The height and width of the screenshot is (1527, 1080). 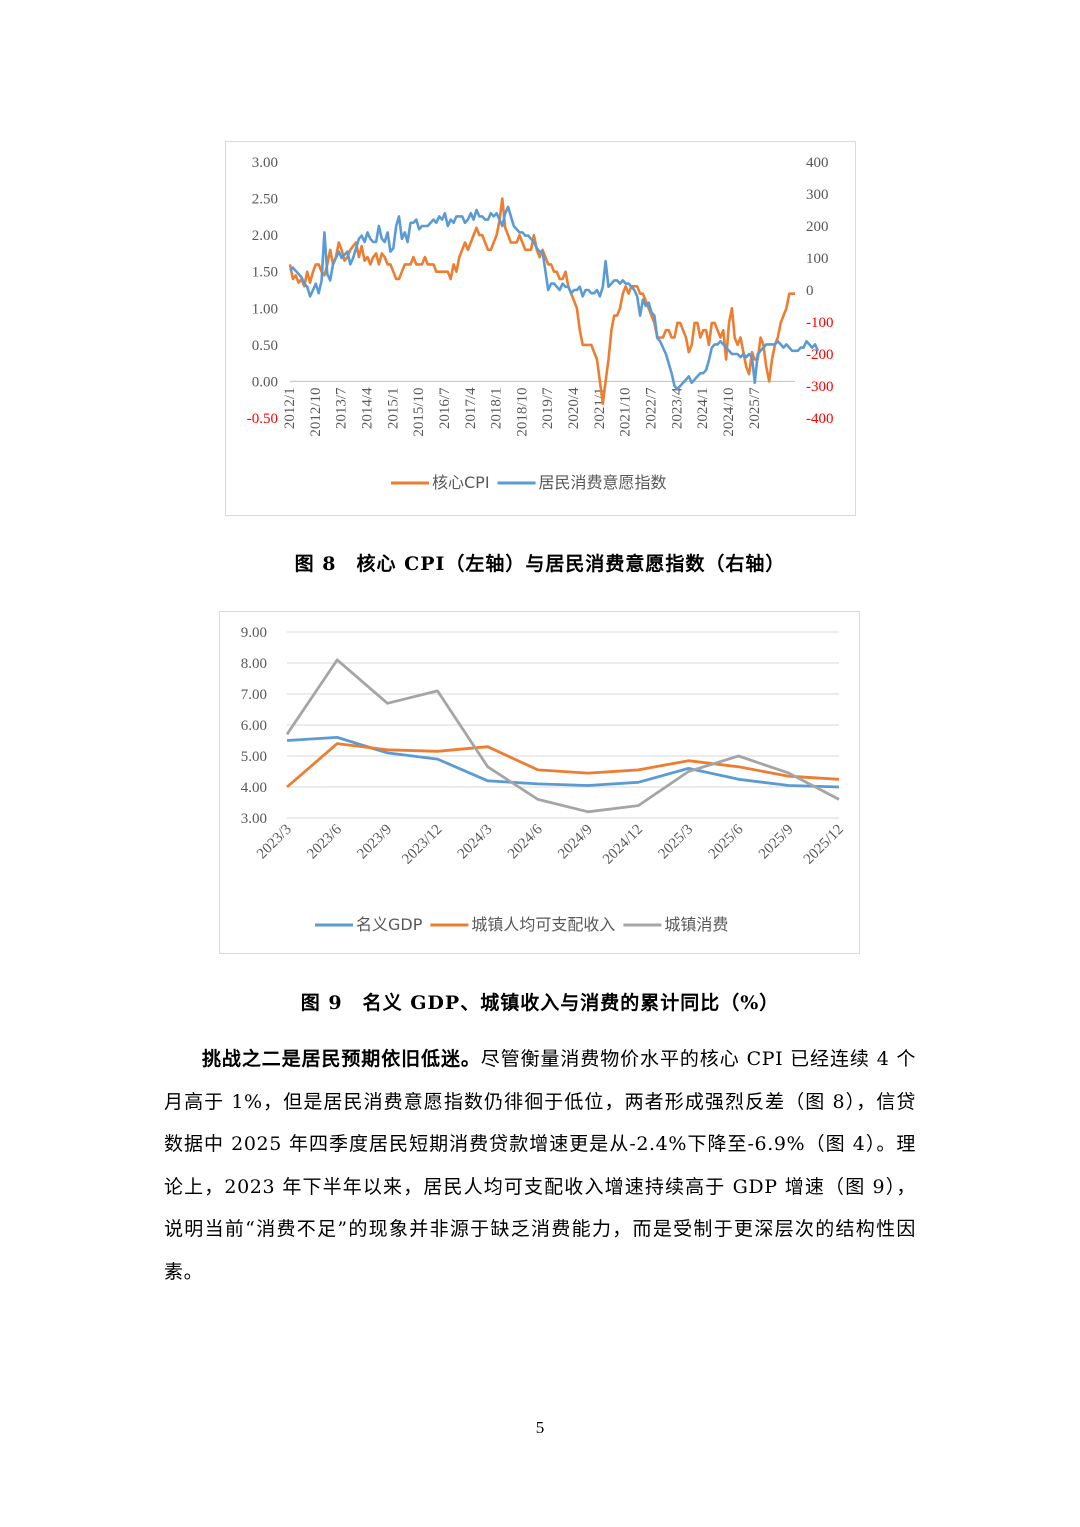 What do you see at coordinates (696, 924) in the screenshot?
I see `legend-label: 城镇消费` at bounding box center [696, 924].